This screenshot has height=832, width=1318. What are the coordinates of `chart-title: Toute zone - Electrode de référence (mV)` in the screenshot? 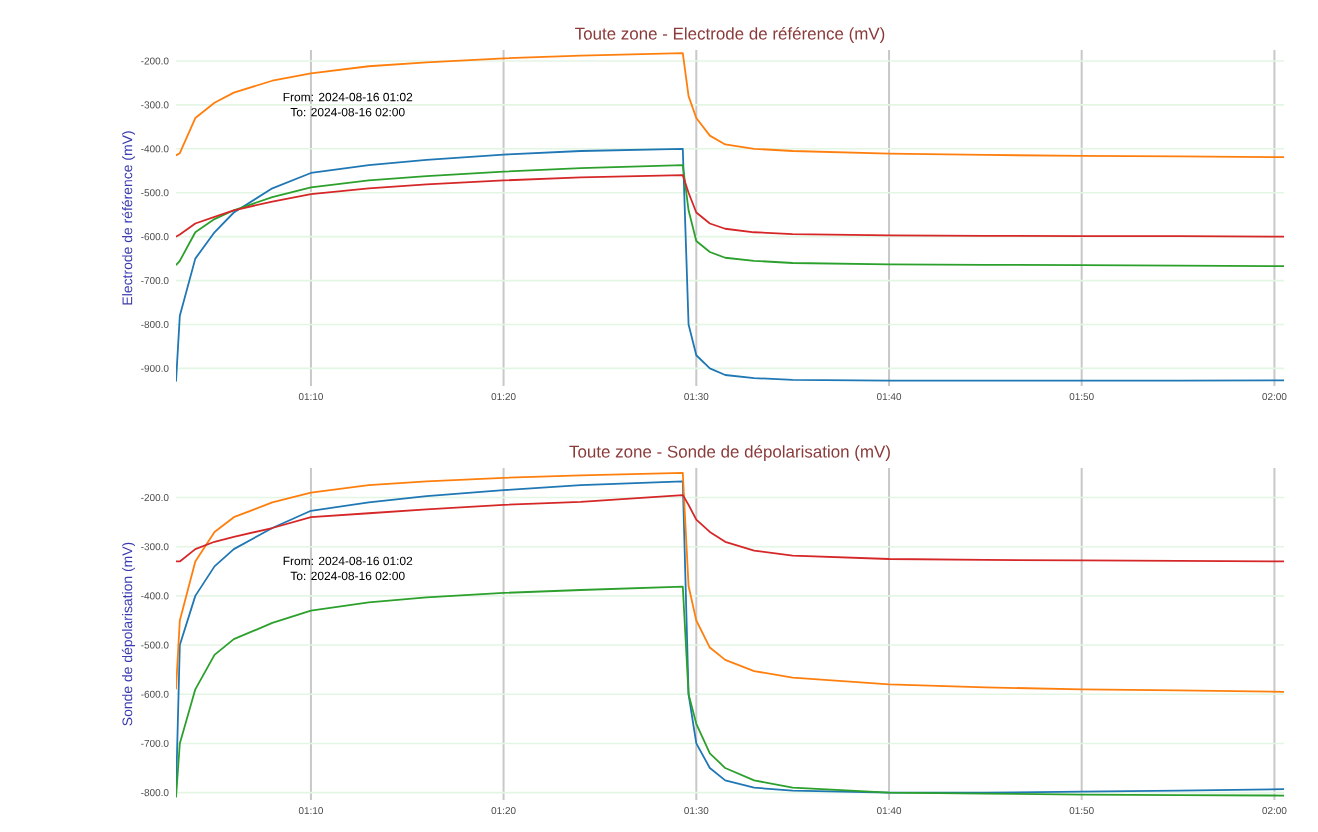 It's located at (730, 35).